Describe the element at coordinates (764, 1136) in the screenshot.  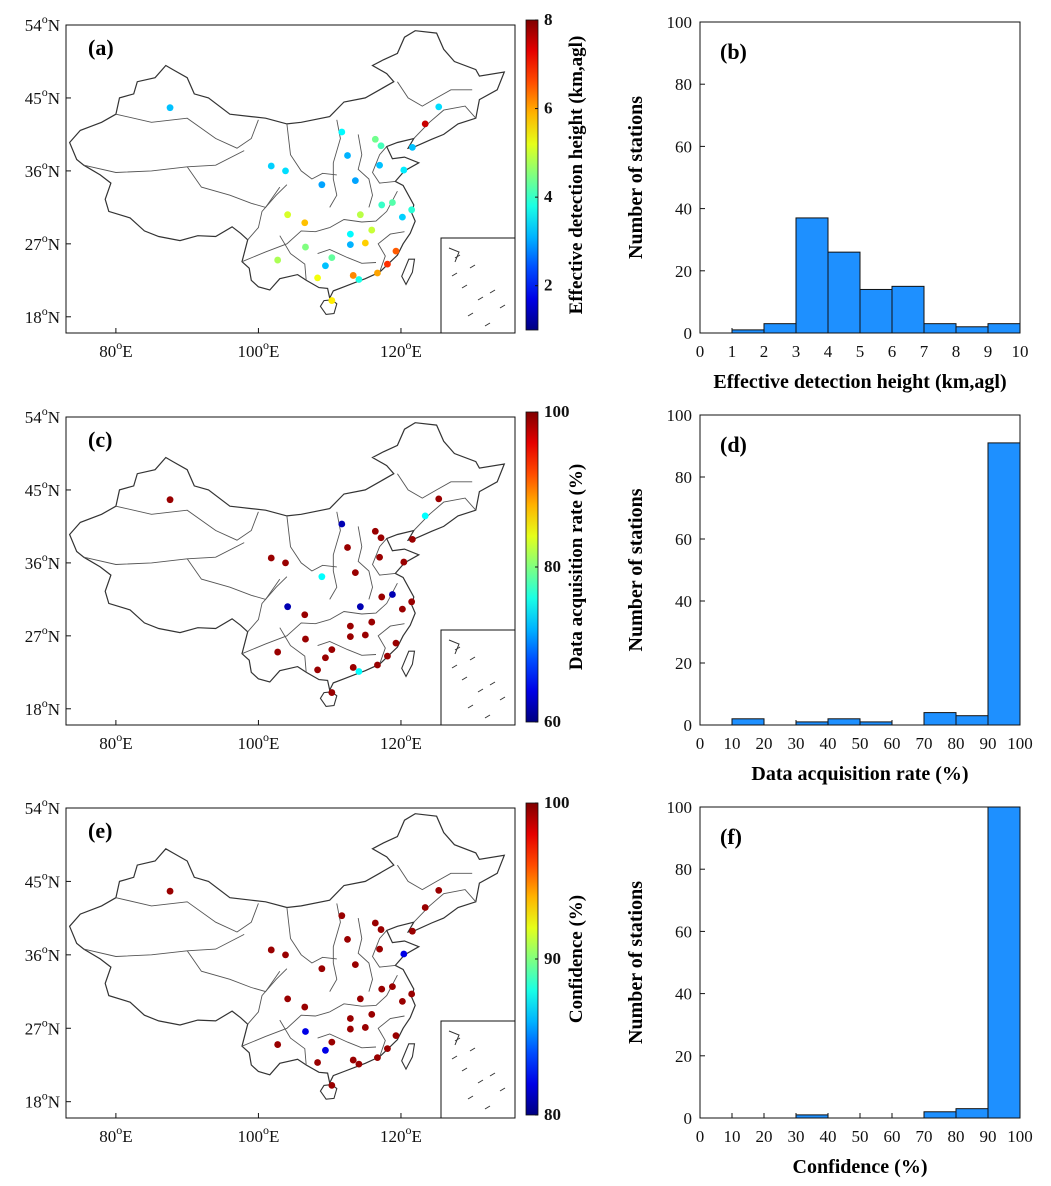
I see `x-tick-label: 20` at that location.